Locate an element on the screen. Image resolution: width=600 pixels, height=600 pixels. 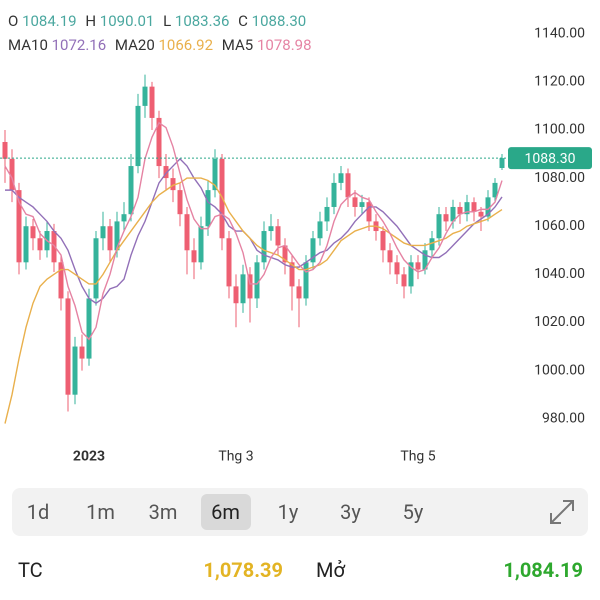
legend-label: O is located at coordinates (13, 21).